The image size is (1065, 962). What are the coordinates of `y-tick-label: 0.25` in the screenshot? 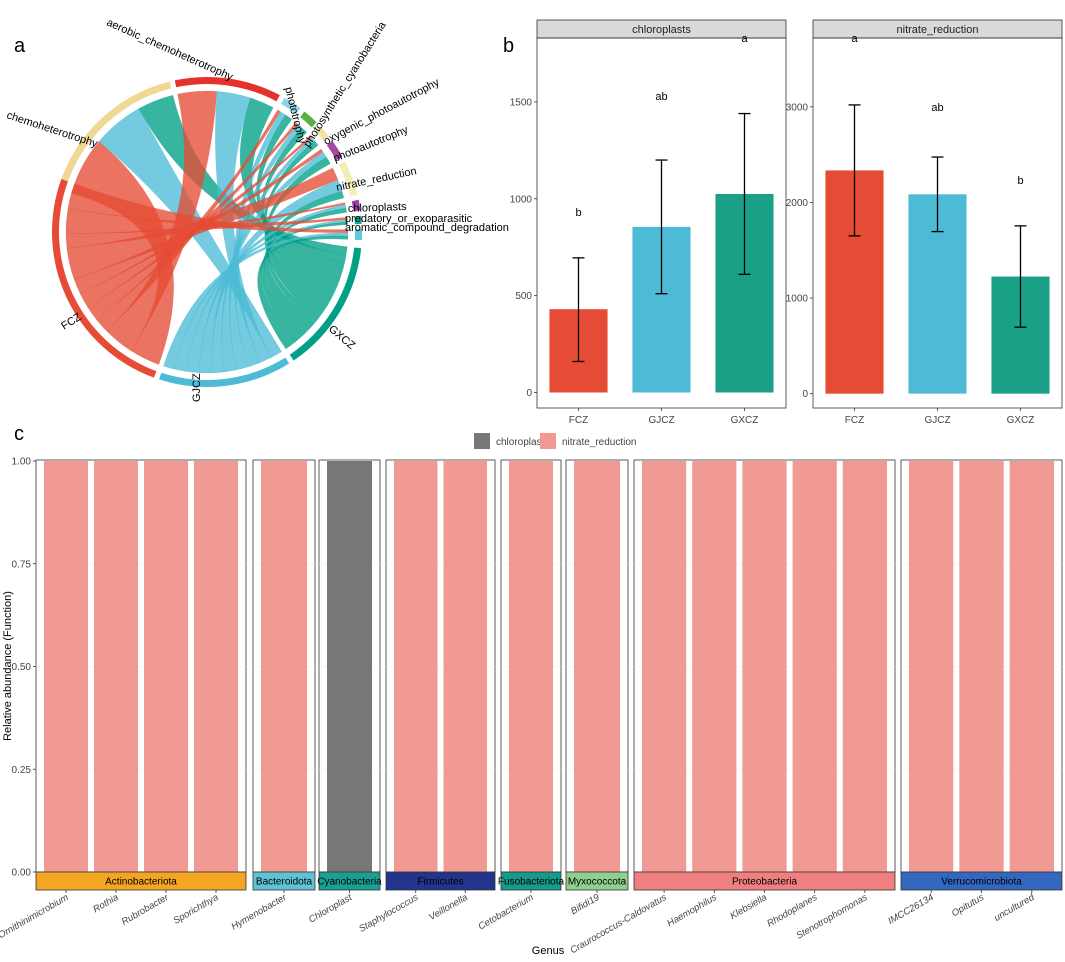 It's located at (22, 770).